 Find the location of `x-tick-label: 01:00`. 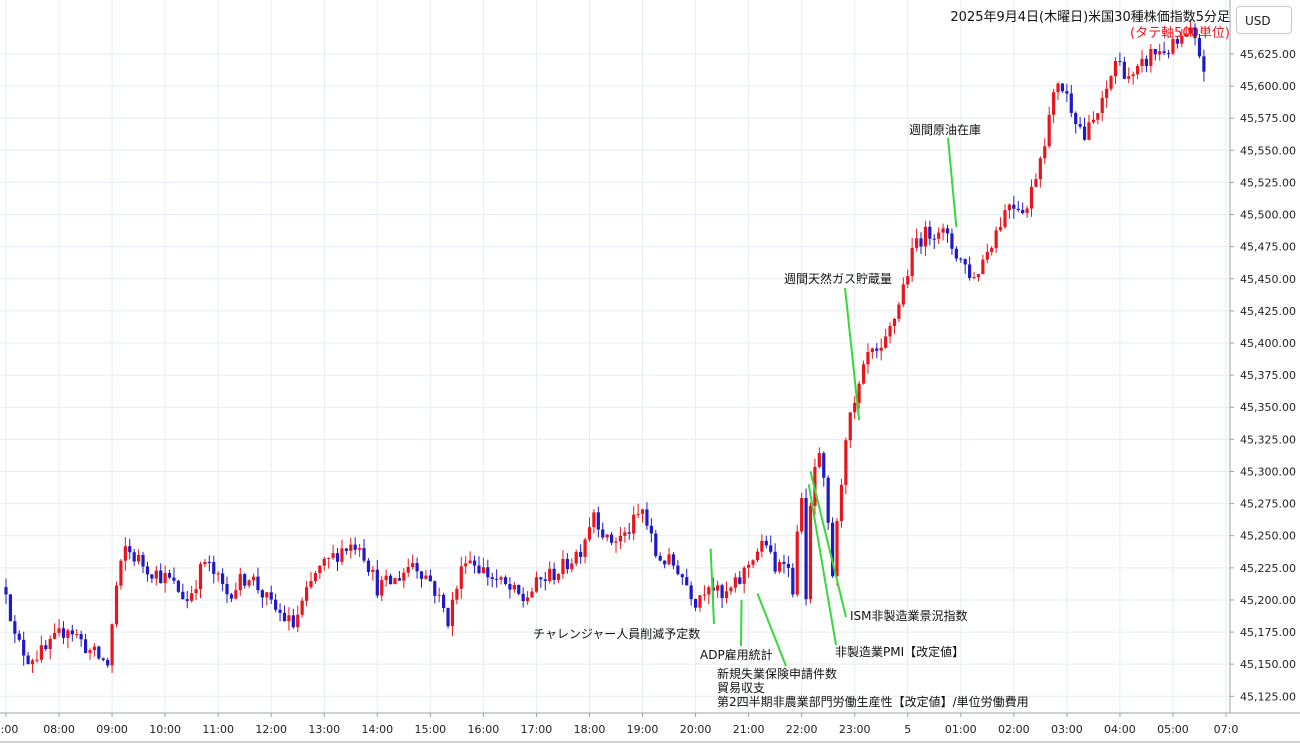

x-tick-label: 01:00 is located at coordinates (961, 729).